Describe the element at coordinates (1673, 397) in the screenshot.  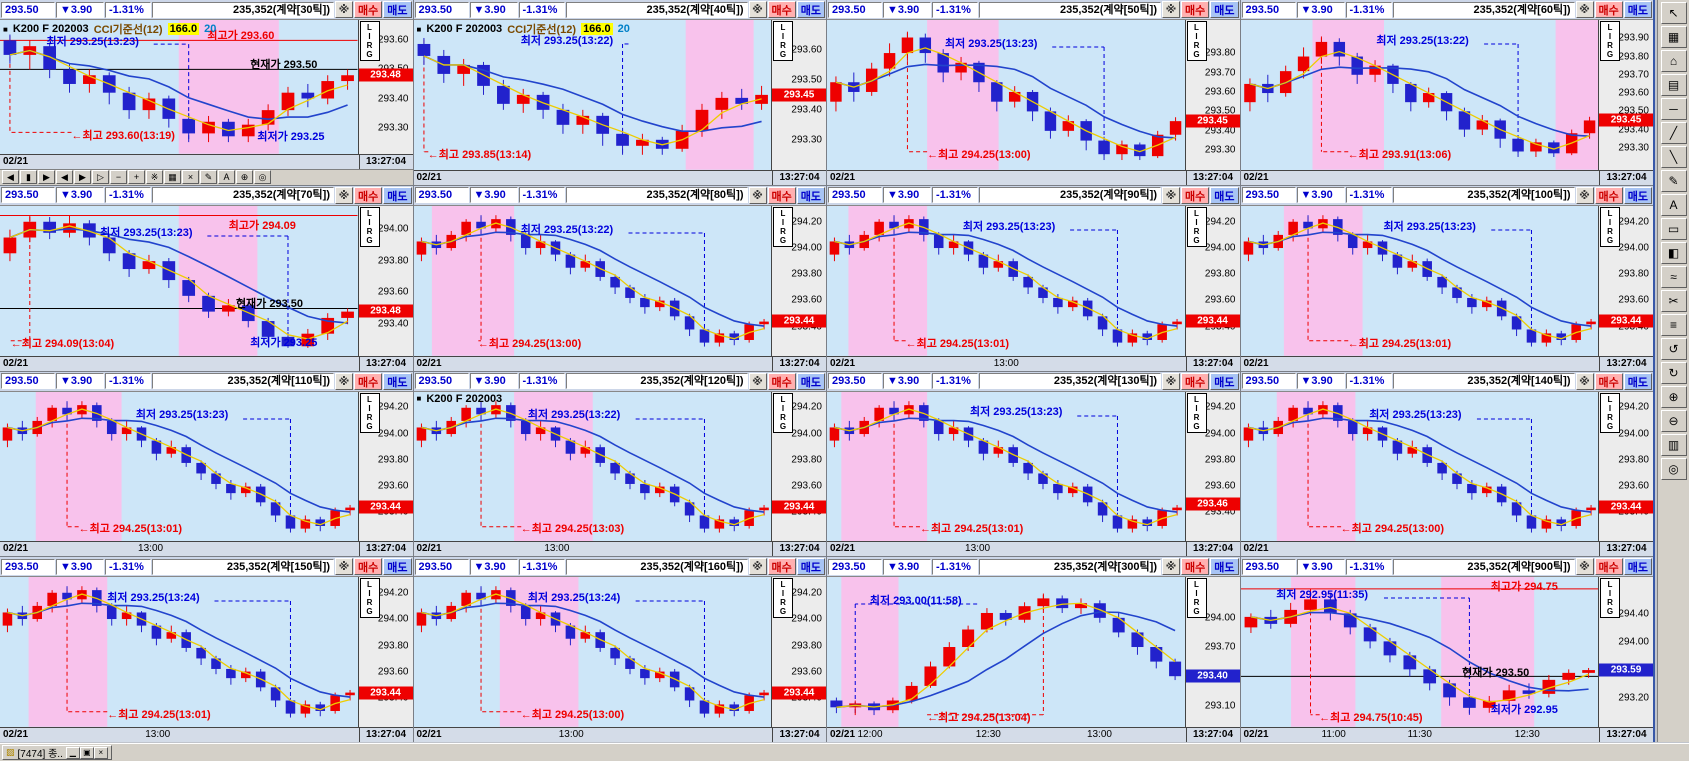
I see `zoom-in-button: ⊕` at that location.